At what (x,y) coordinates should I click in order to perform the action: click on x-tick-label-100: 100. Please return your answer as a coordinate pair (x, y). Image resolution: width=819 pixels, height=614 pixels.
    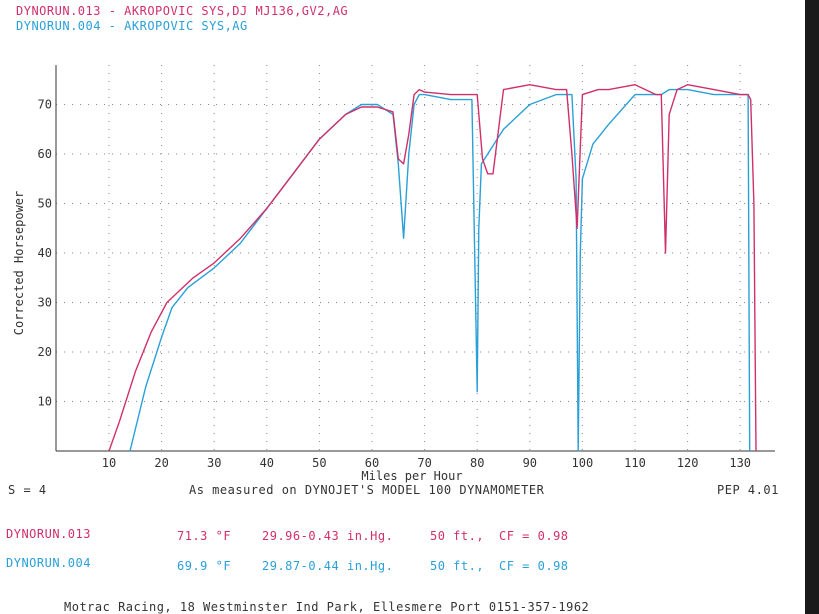
    Looking at the image, I should click on (583, 463).